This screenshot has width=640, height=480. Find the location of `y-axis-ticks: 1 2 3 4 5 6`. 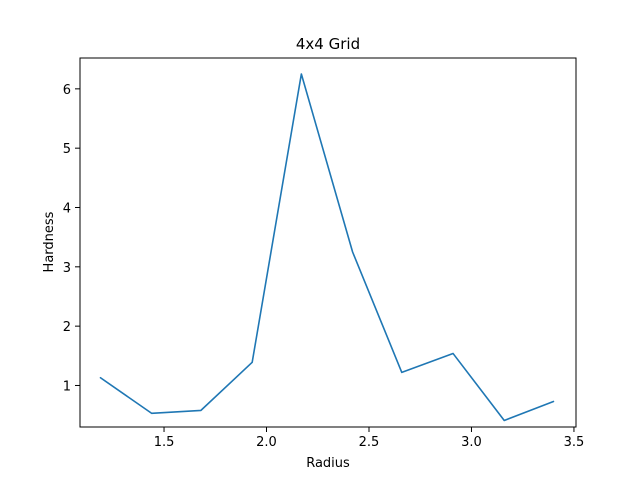

y-axis-ticks: 1 2 3 4 5 6 is located at coordinates (71, 238).